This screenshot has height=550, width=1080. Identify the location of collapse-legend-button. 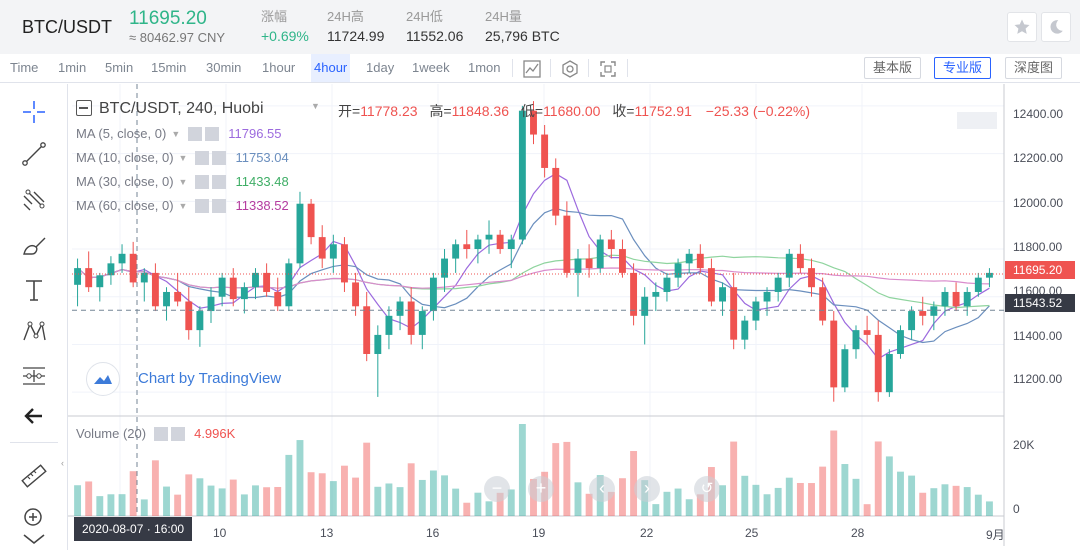
(84, 108).